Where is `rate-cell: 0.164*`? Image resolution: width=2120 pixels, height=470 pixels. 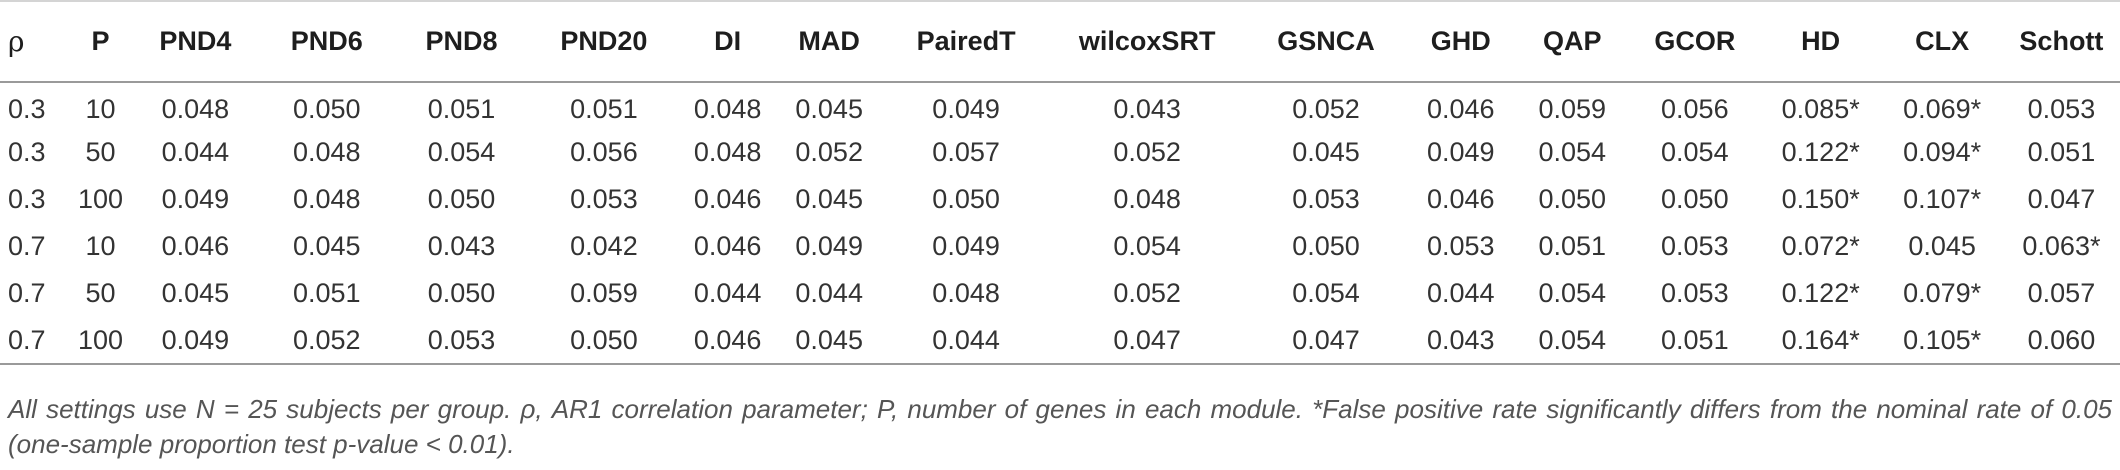
rate-cell: 0.164* is located at coordinates (1820, 341).